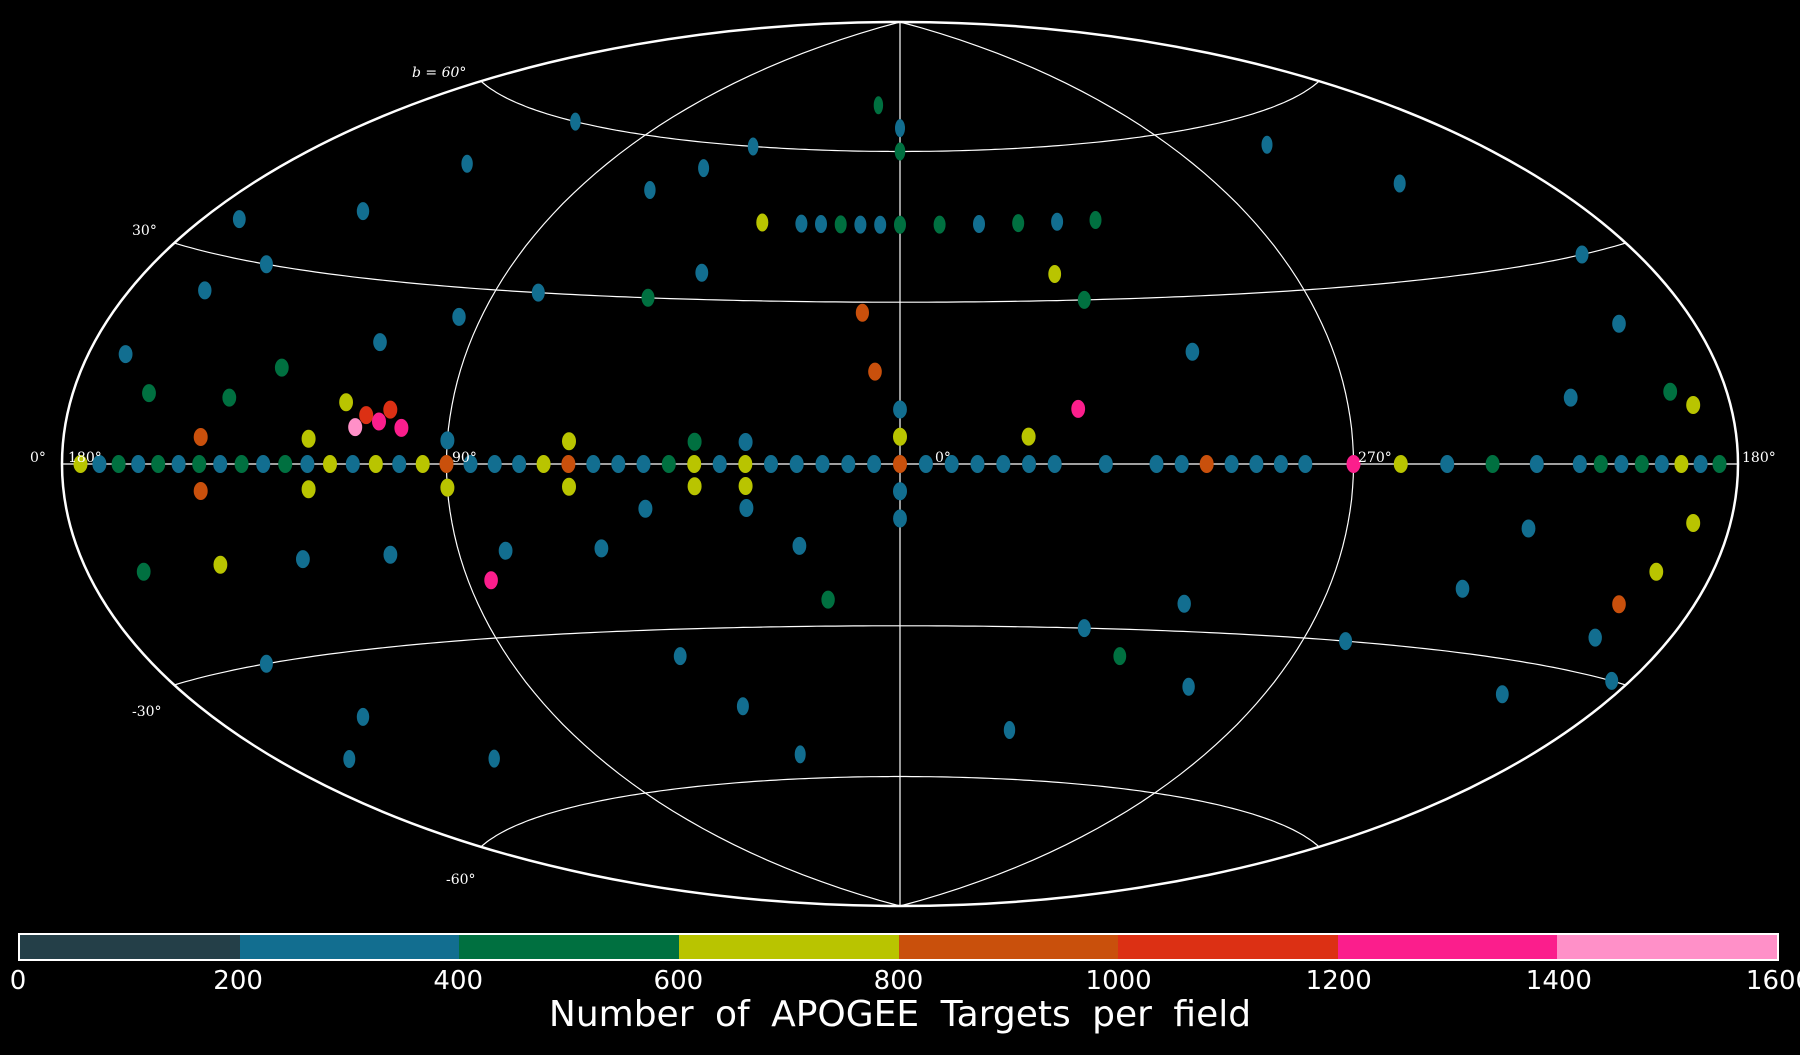  I want to click on lon-label-0: 0°, so click(943, 458).